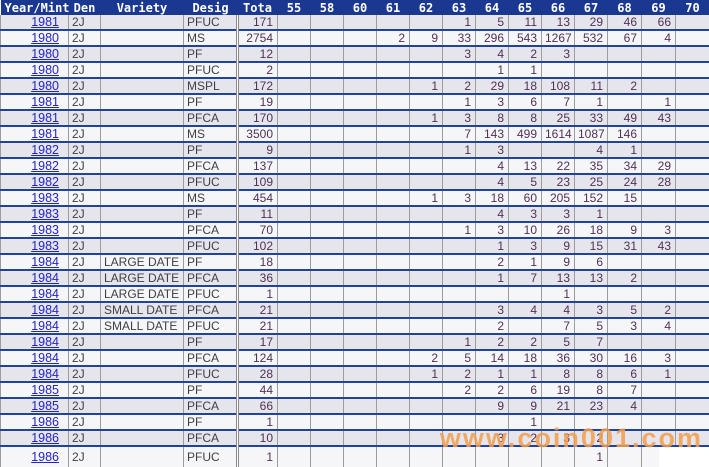 The width and height of the screenshot is (709, 467). Describe the element at coordinates (354, 118) in the screenshot. I see `table-row: 1981 2J PFCA 170 1 3 8 8 25 33 49 43` at that location.